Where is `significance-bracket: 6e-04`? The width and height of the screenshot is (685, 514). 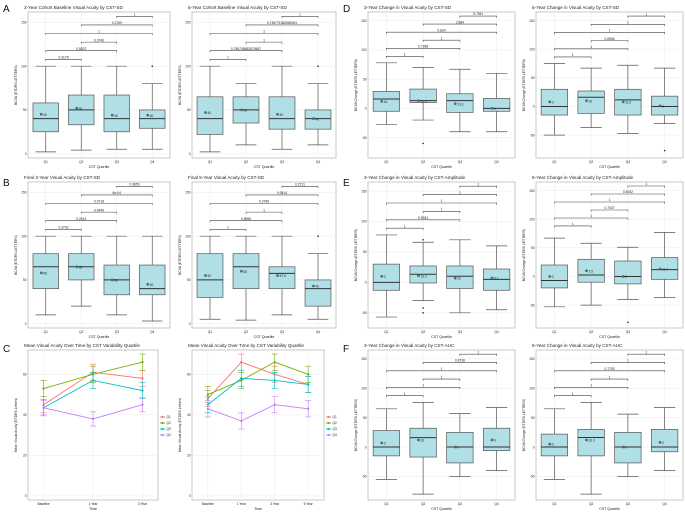
significance-bracket: 6e-04 is located at coordinates (116, 194).